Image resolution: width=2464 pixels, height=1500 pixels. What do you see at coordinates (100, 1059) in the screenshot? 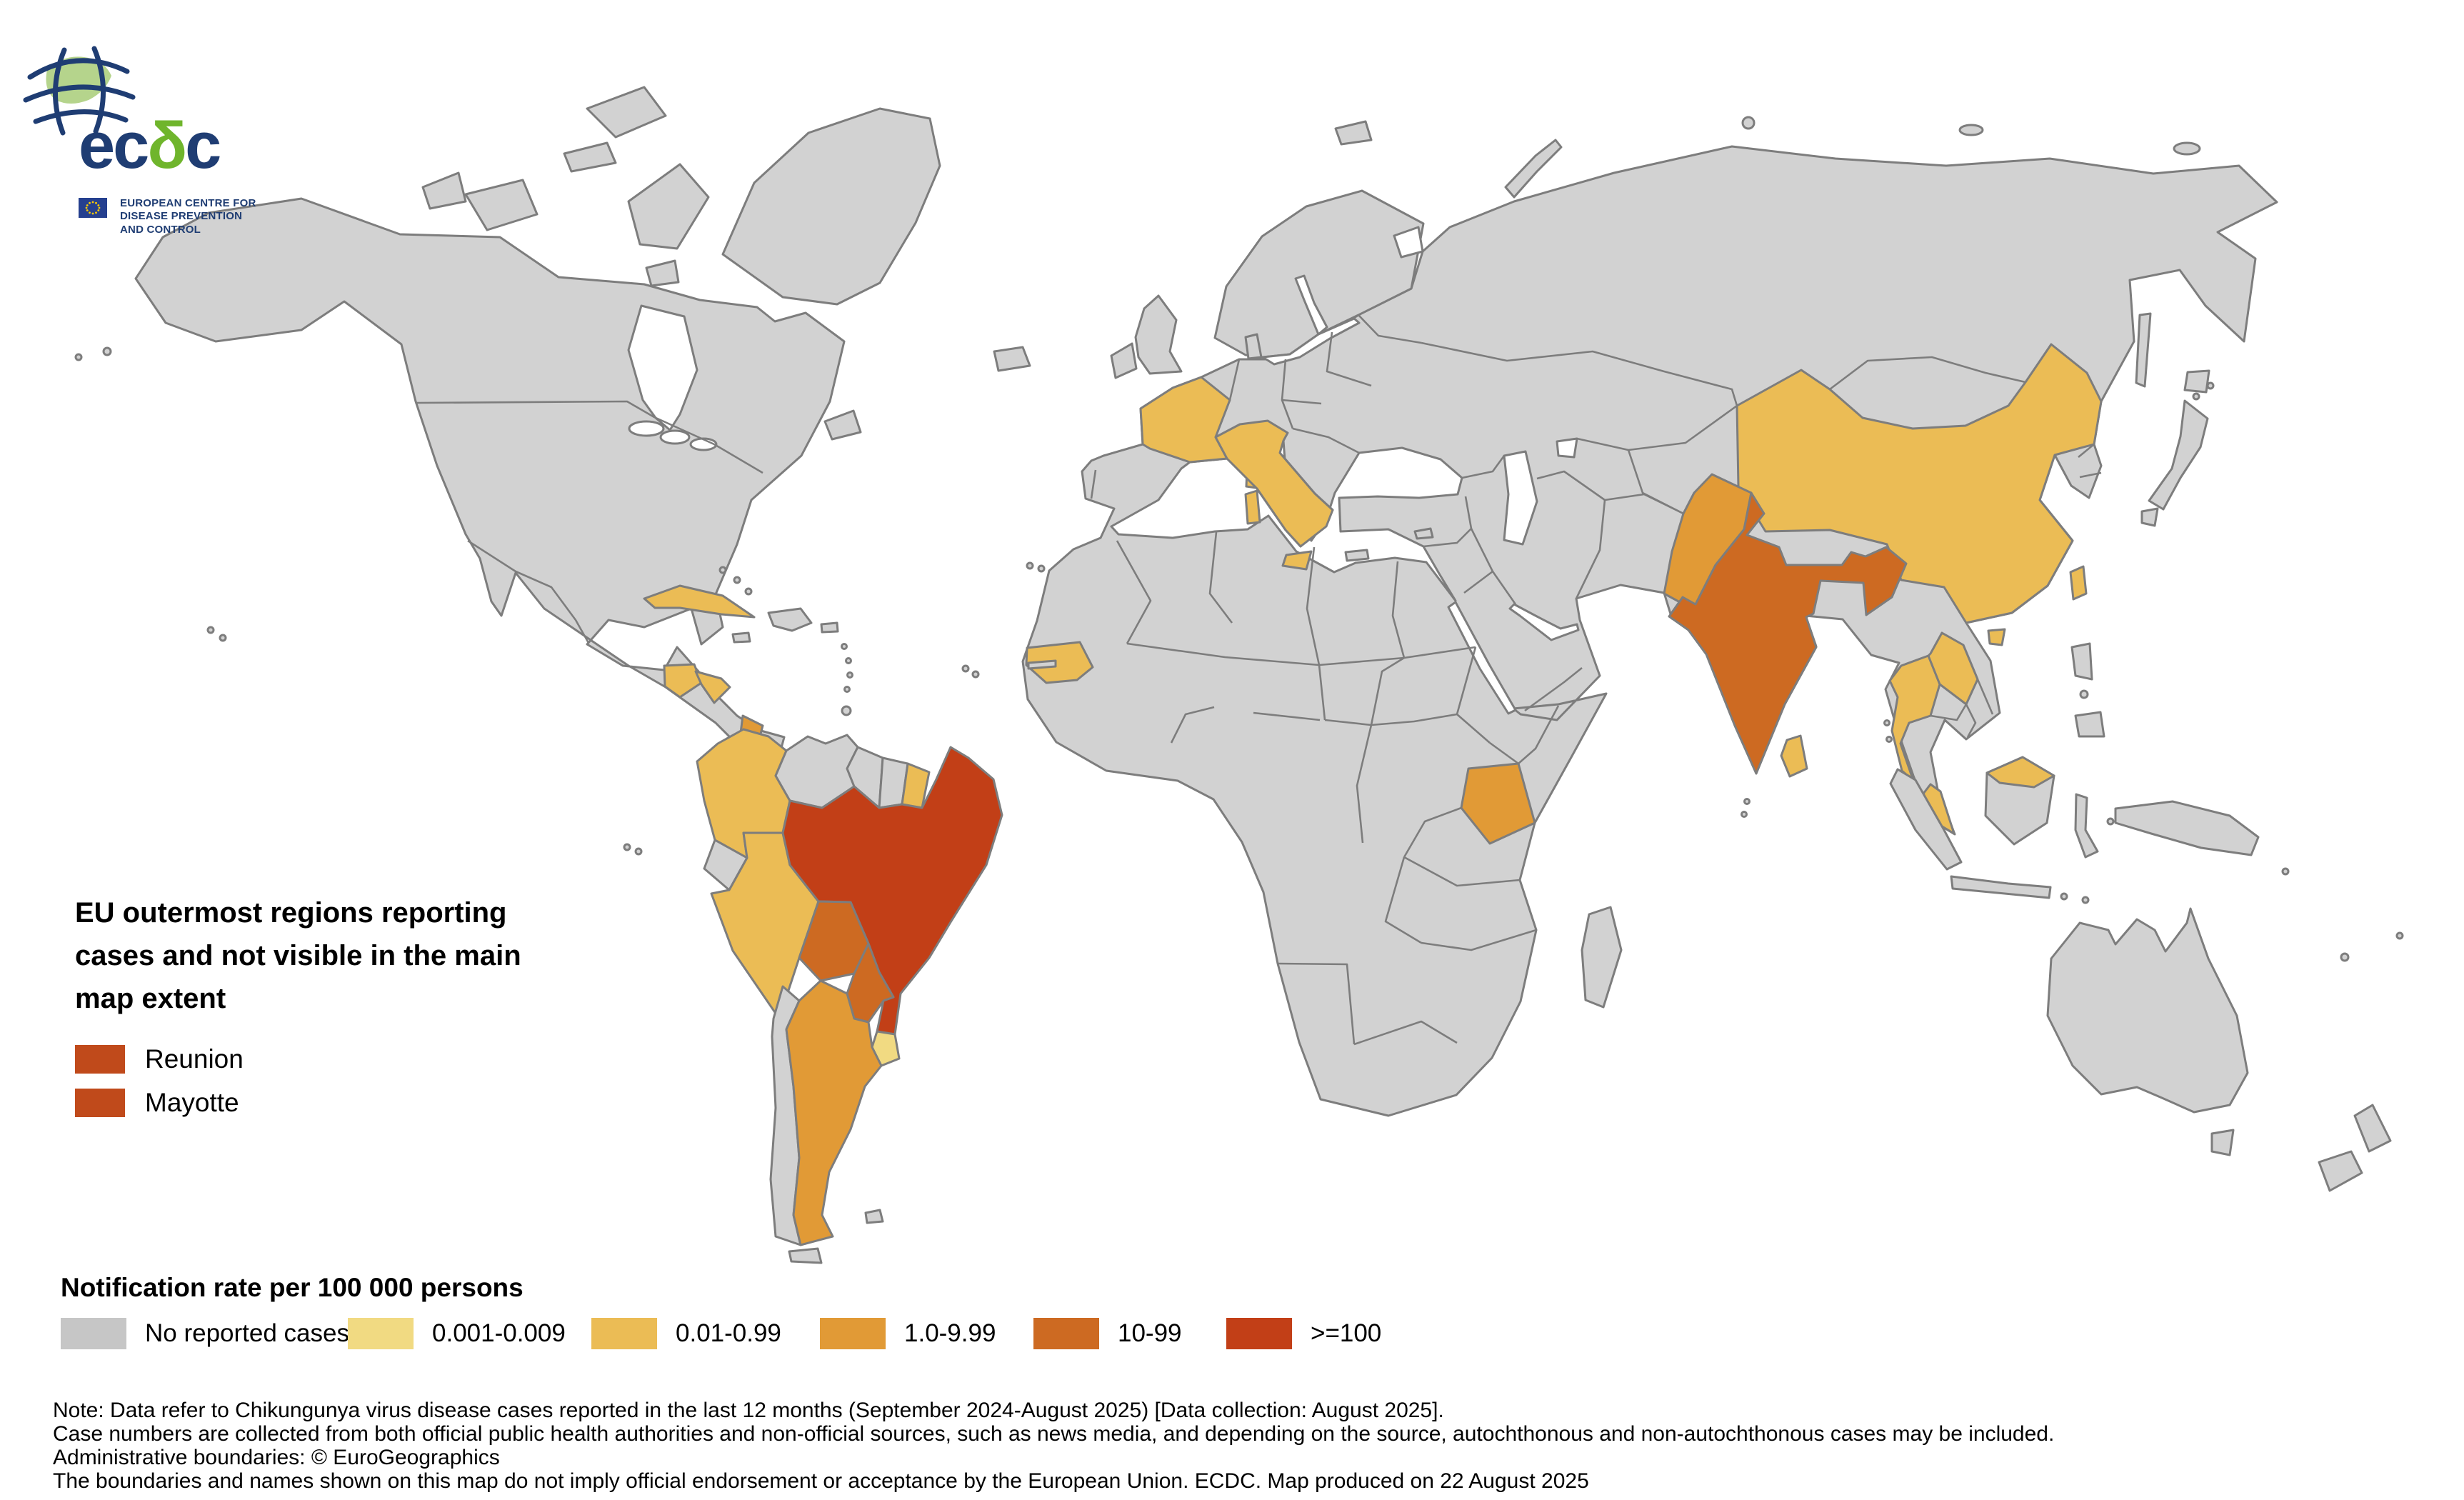
I see `reunion-swatch` at bounding box center [100, 1059].